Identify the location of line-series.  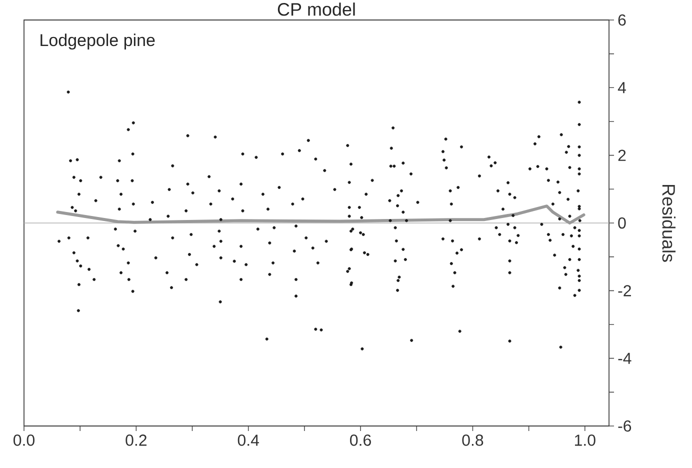
(321, 214).